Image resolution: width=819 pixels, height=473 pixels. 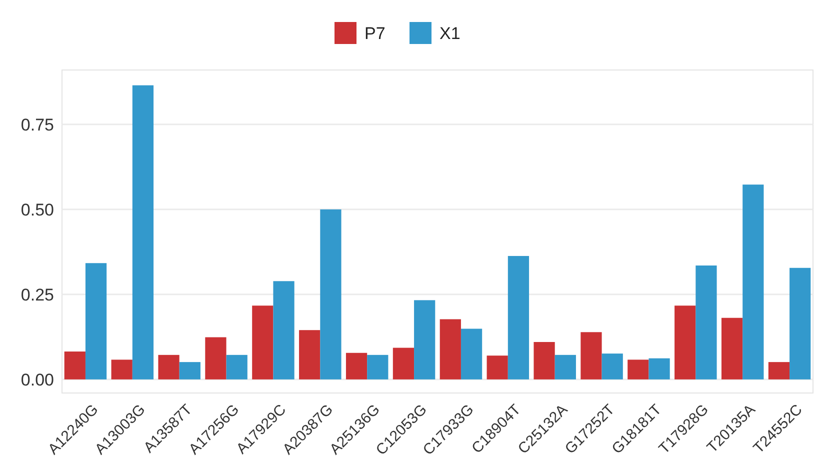 What do you see at coordinates (37, 210) in the screenshot?
I see `y-tick-label: 0.50` at bounding box center [37, 210].